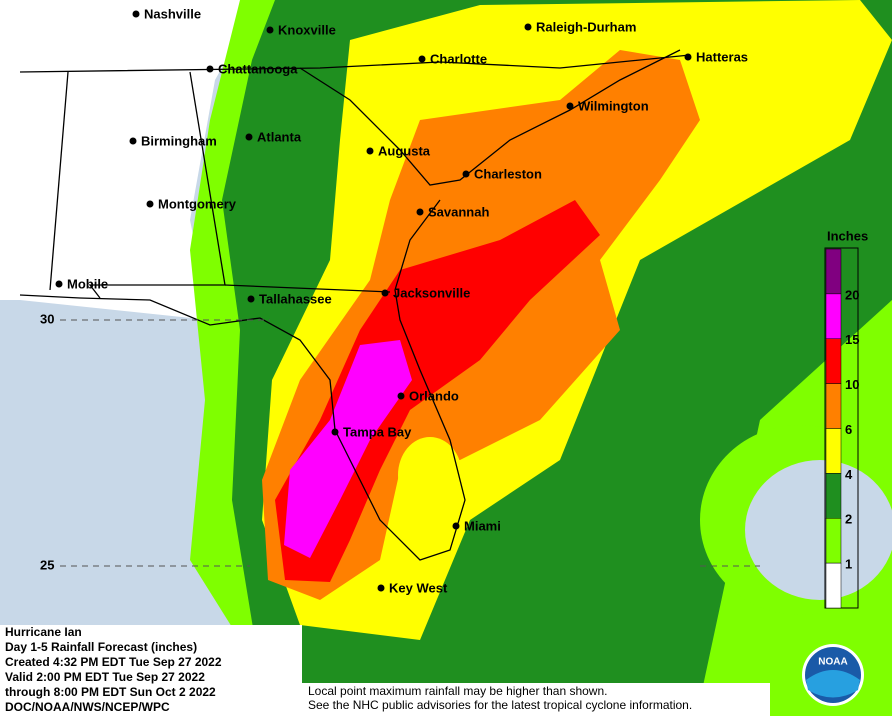 The image size is (892, 716). What do you see at coordinates (430, 475) in the screenshot?
I see `zone-4in` at bounding box center [430, 475].